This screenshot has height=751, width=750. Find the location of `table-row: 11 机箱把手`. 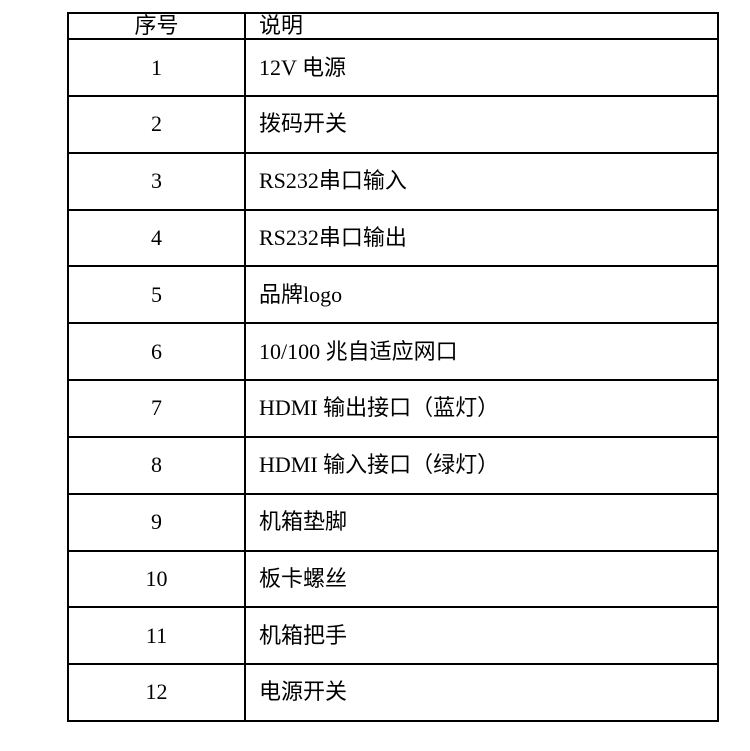

table-row: 11 机箱把手 is located at coordinates (393, 636).